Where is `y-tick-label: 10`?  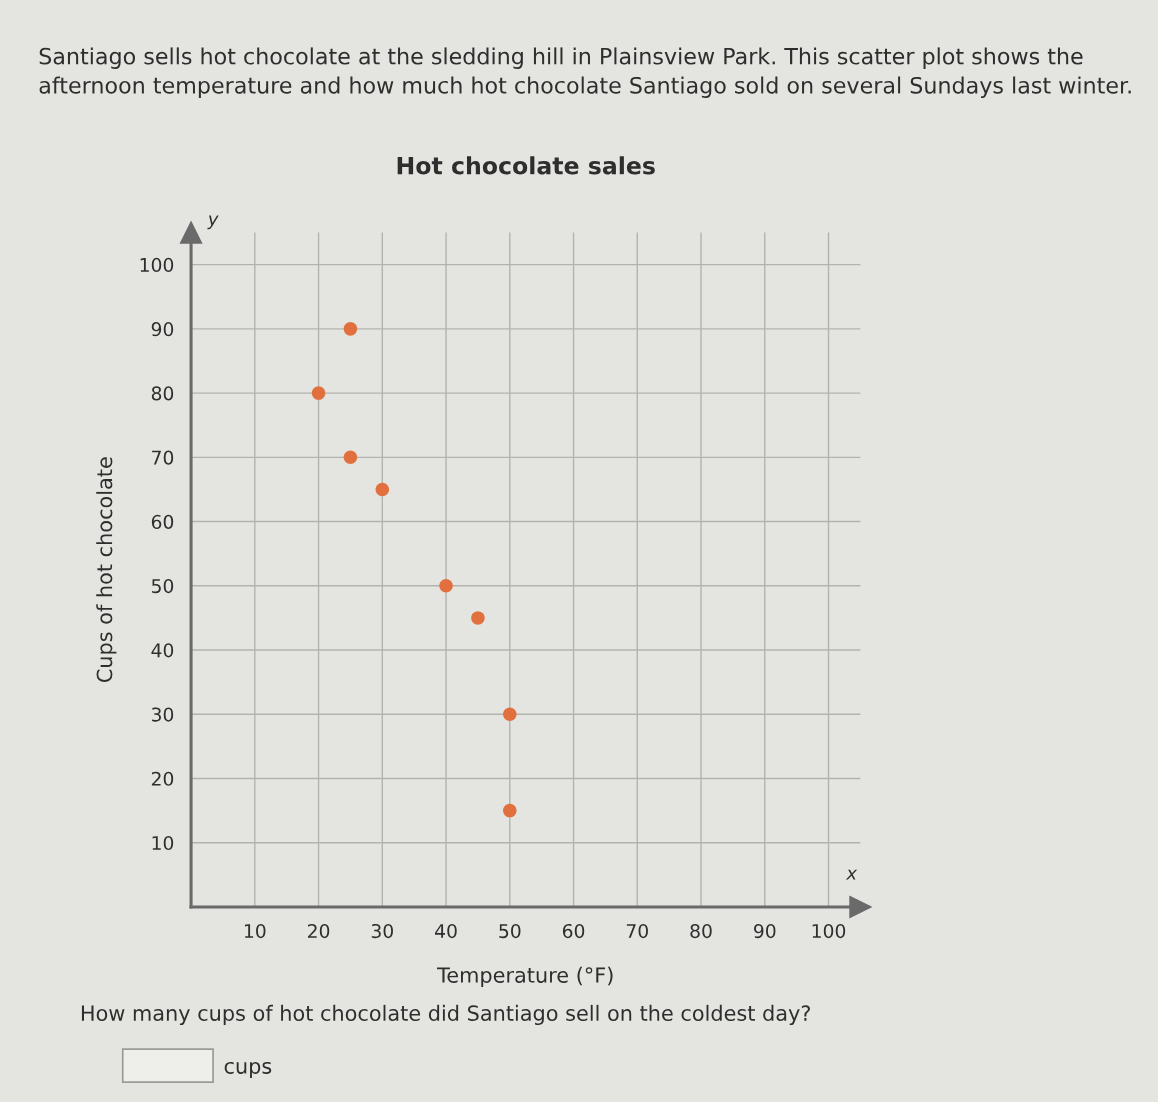 y-tick-label: 10 is located at coordinates (163, 843).